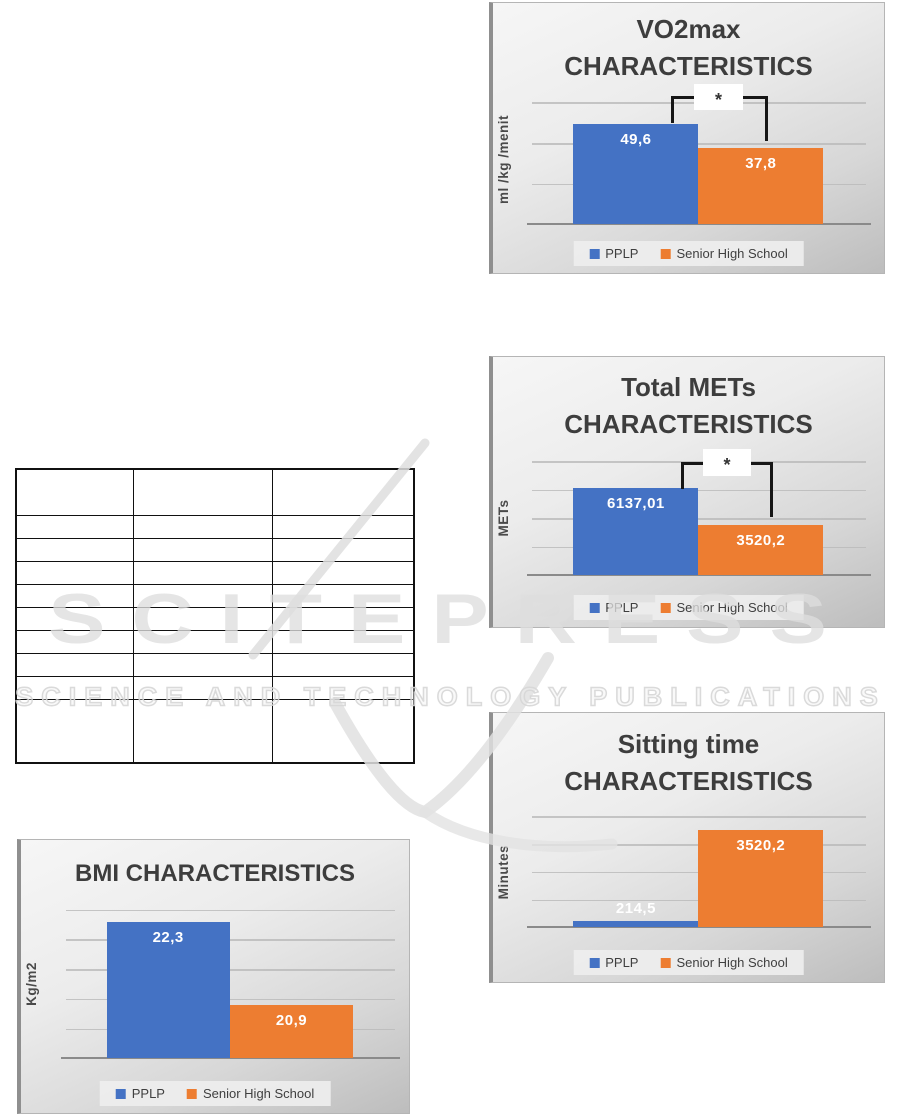 The height and width of the screenshot is (1116, 901). I want to click on bracket-line, so click(719, 97).